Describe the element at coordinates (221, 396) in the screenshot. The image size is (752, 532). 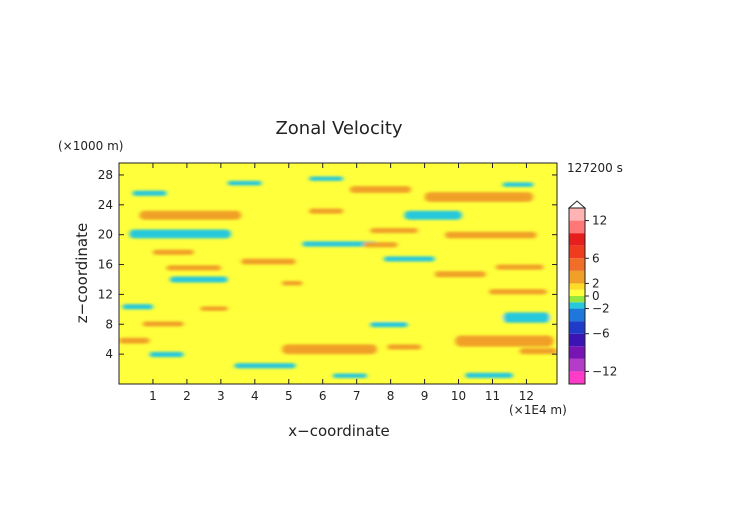
I see `x-tick-label: 3` at that location.